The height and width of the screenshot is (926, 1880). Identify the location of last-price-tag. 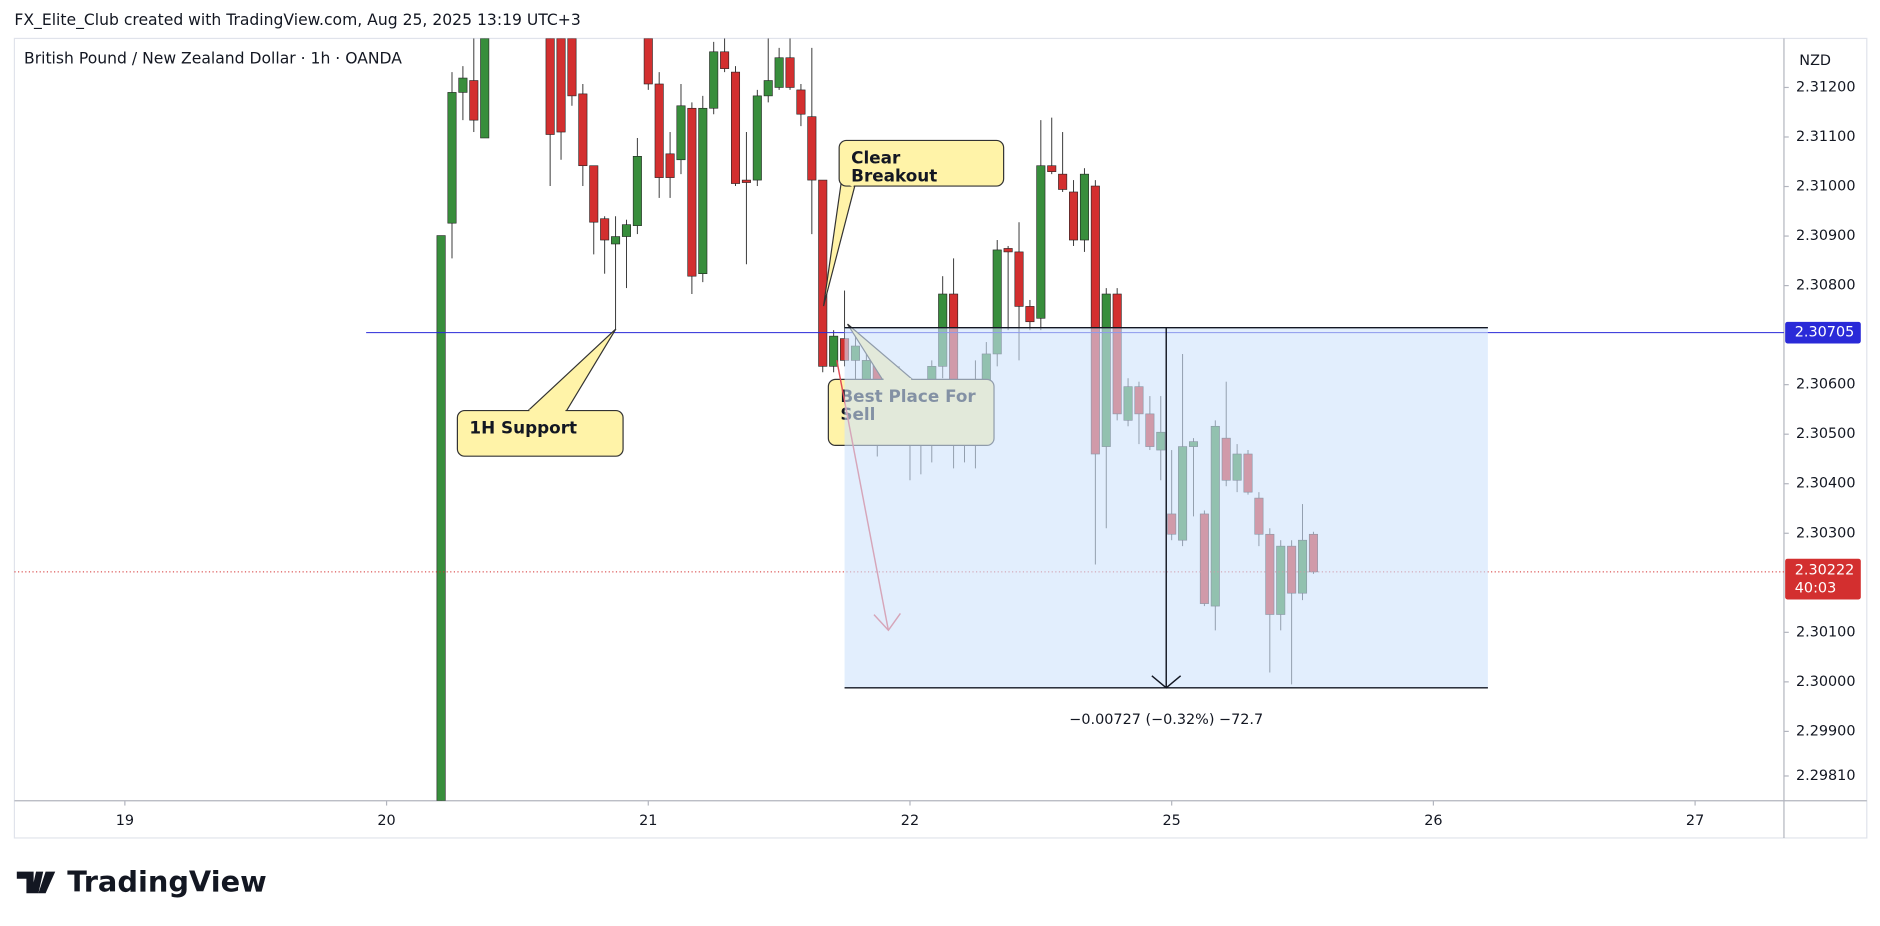
(1823, 579).